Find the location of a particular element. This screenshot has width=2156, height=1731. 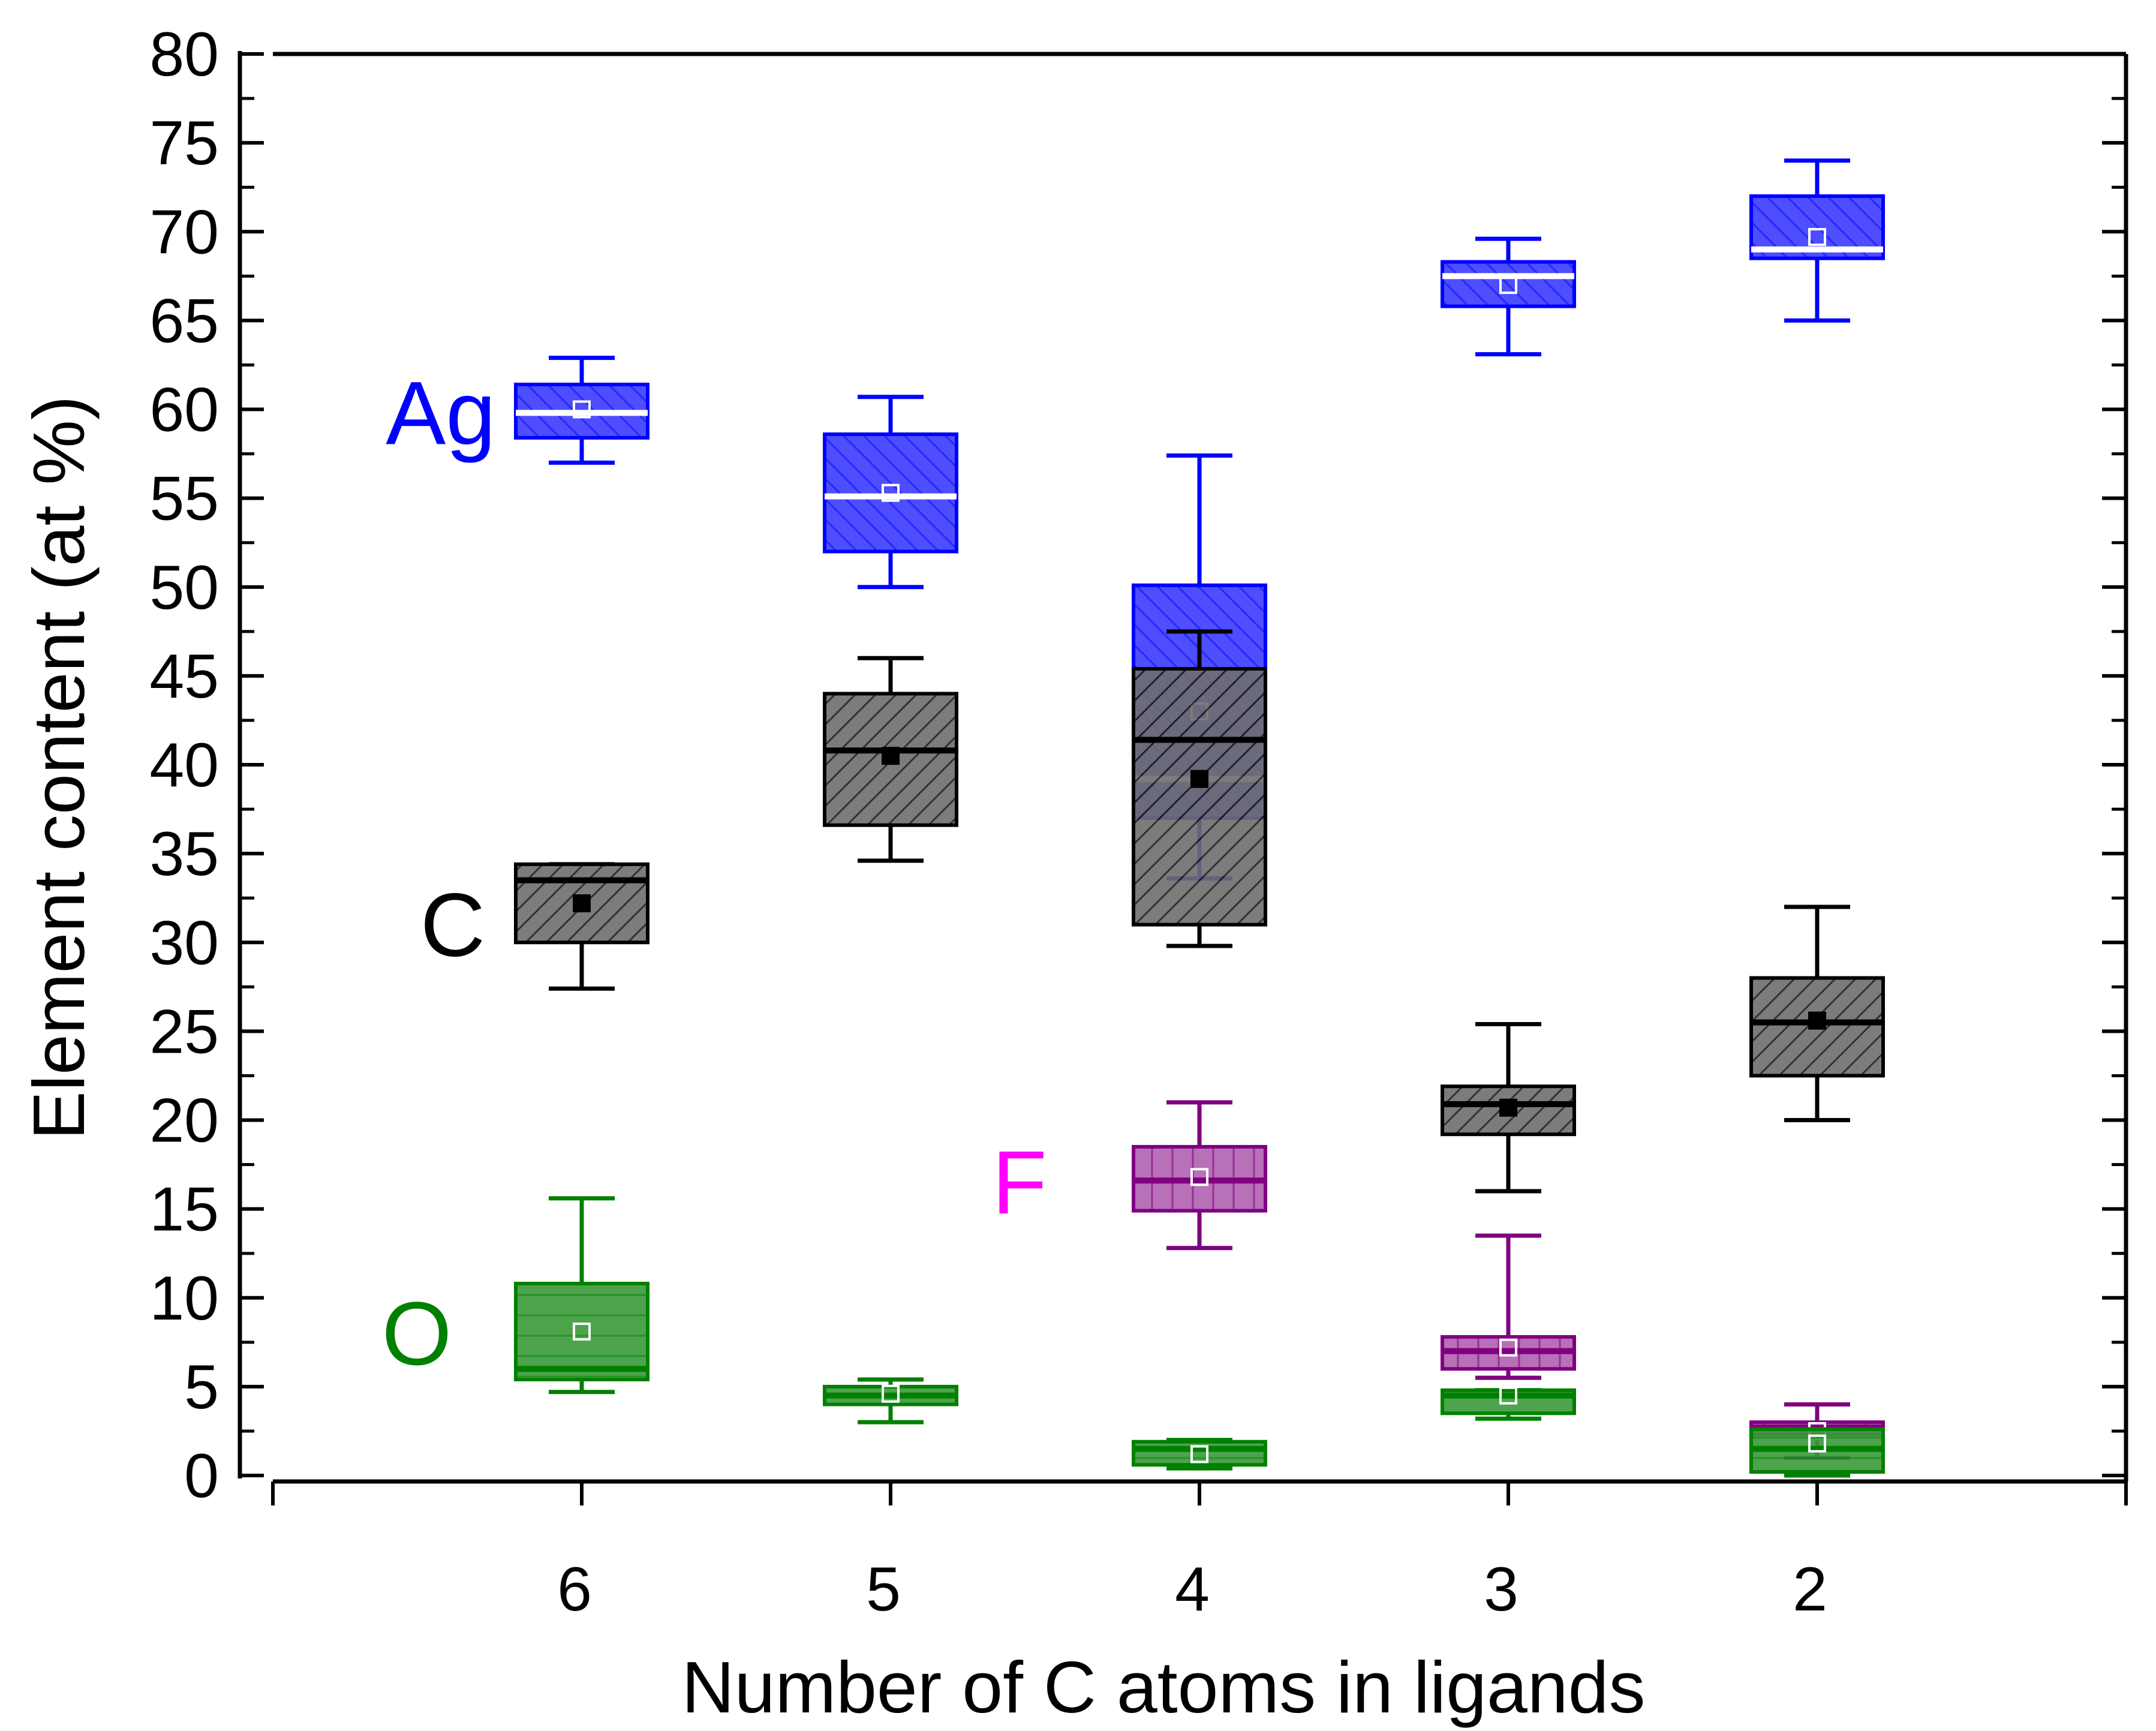

y-tick-label: 55 is located at coordinates (184, 499).